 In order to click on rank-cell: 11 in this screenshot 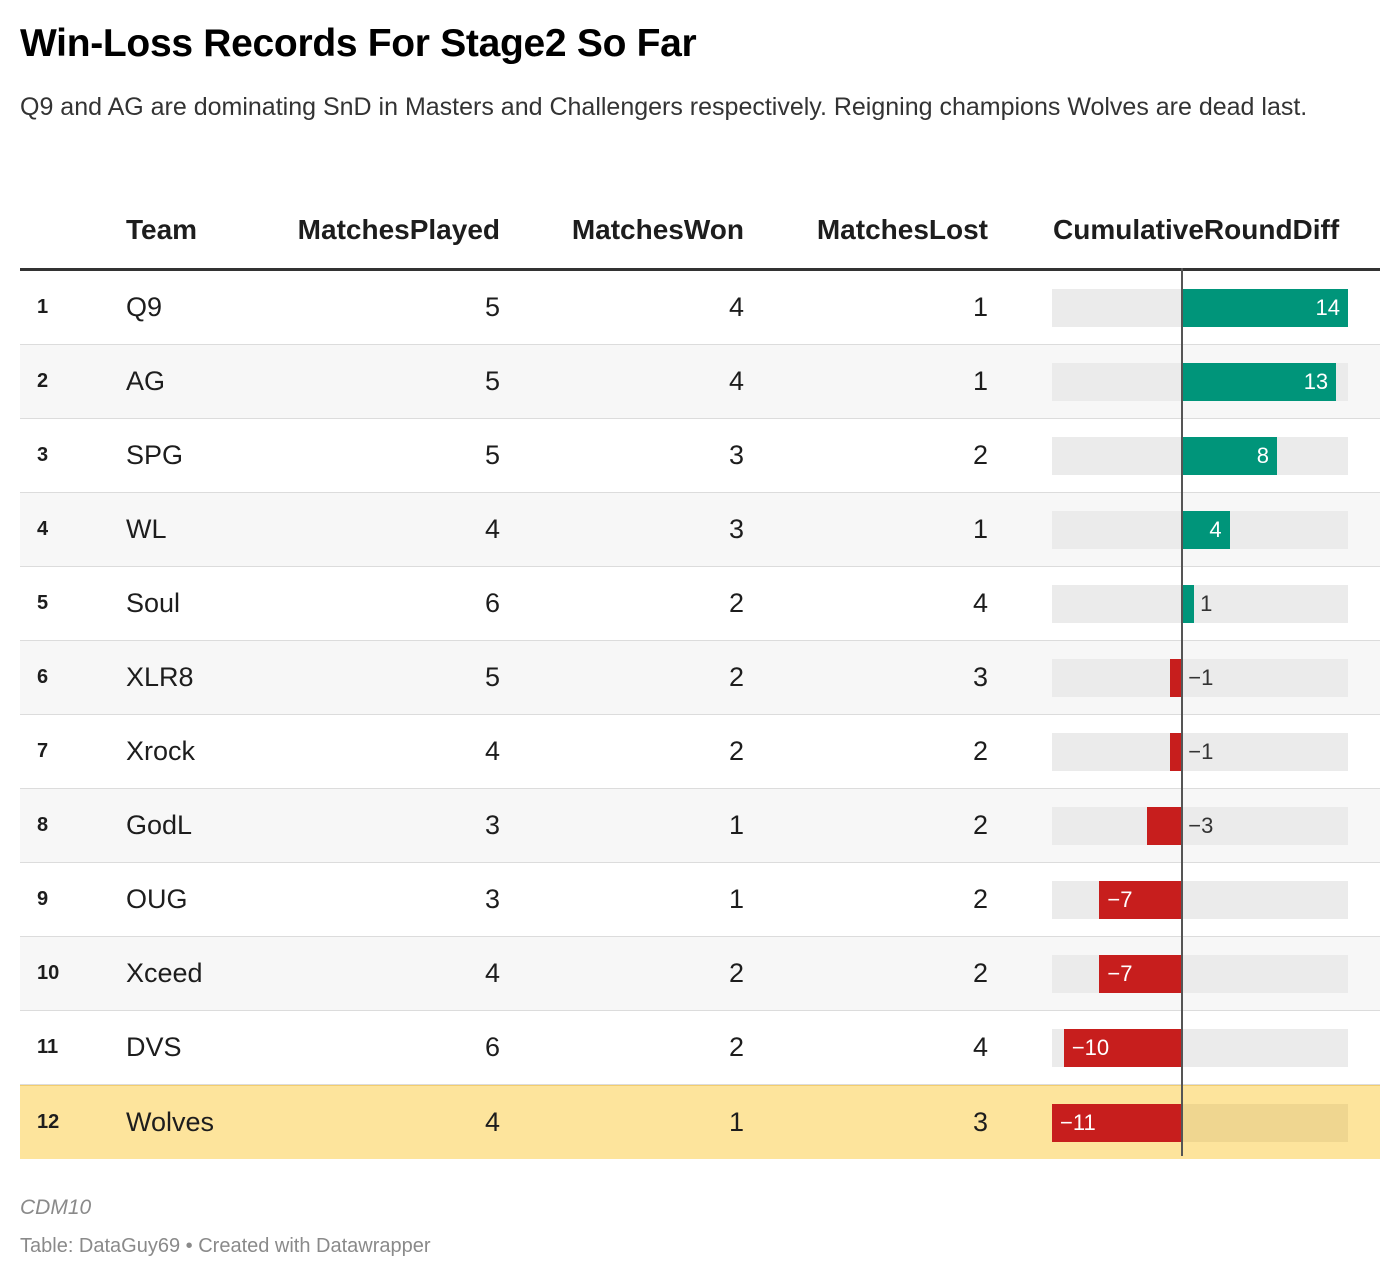, I will do `click(48, 1047)`.